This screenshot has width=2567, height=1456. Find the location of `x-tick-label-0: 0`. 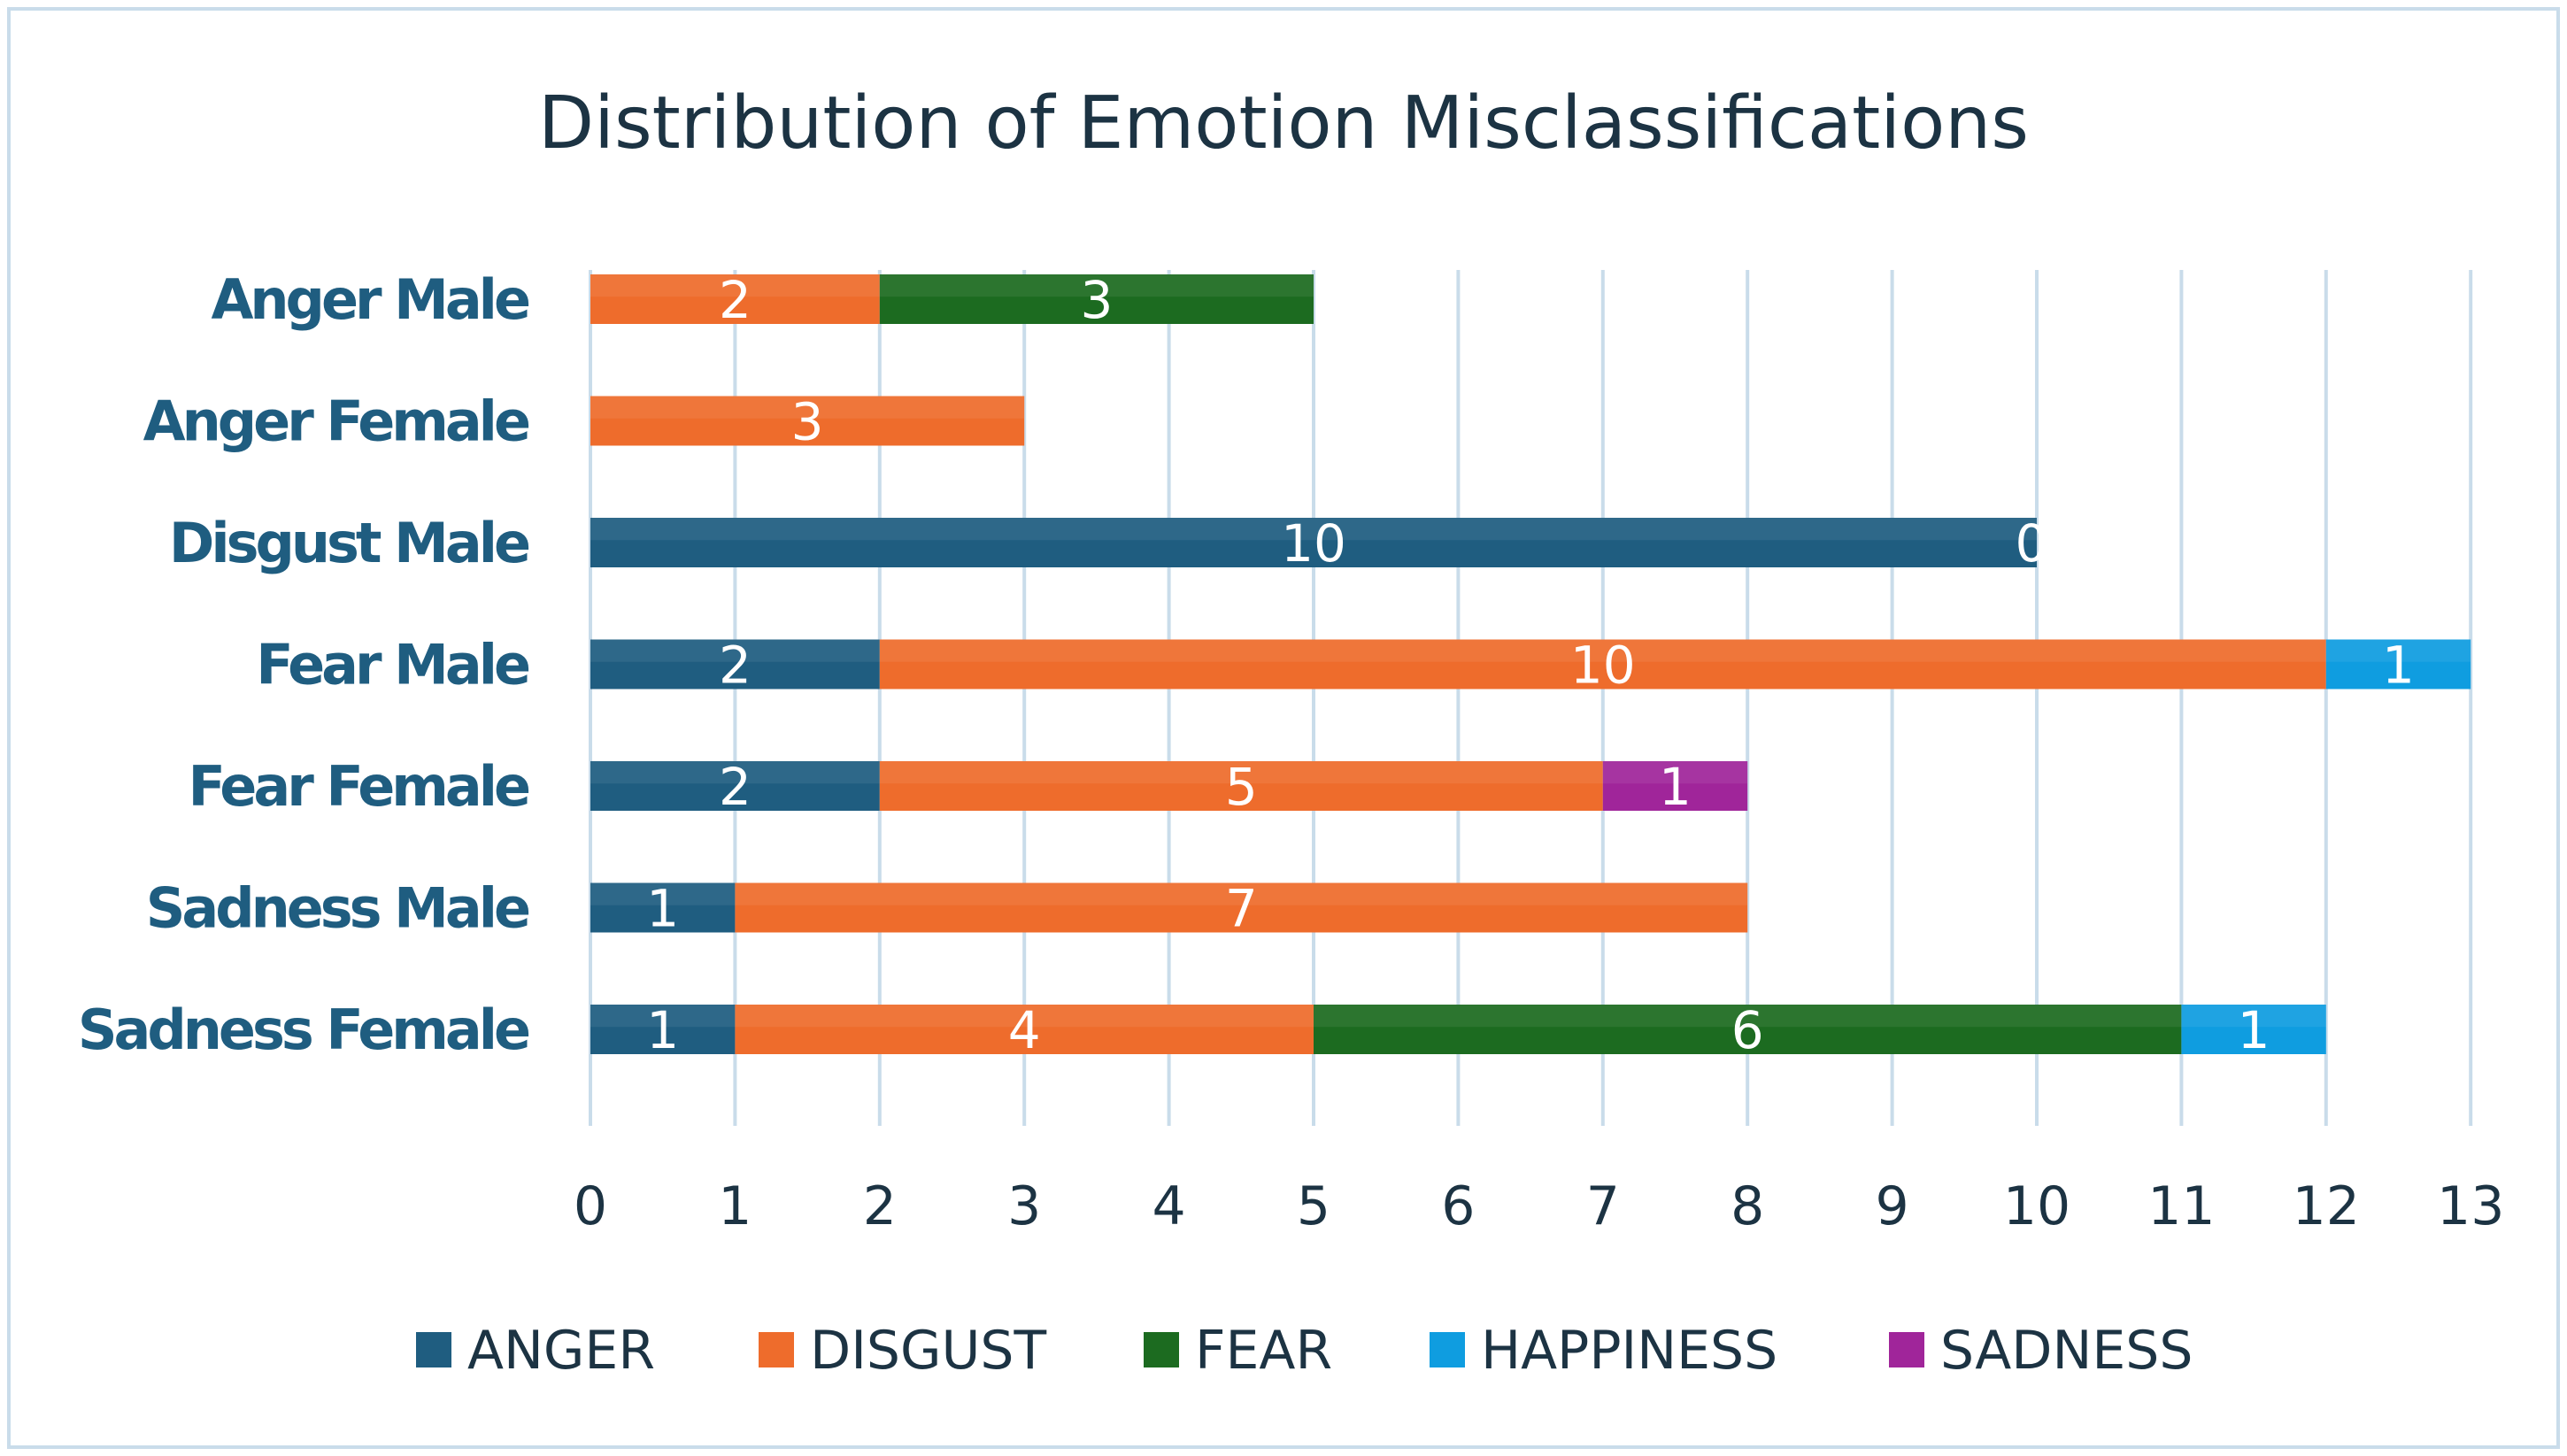

x-tick-label-0: 0 is located at coordinates (591, 1206).